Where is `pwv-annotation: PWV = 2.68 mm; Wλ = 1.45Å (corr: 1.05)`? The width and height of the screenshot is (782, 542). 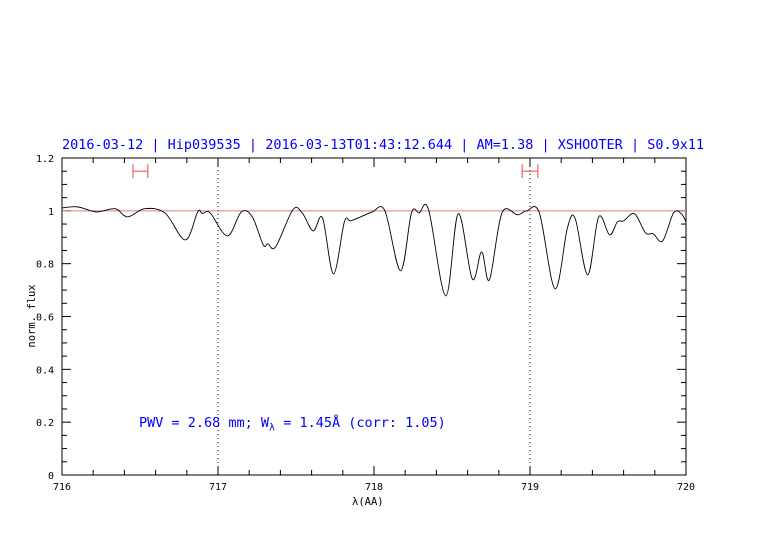
pwv-annotation: PWV = 2.68 mm; Wλ = 1.45Å (corr: 1.05) is located at coordinates (292, 424).